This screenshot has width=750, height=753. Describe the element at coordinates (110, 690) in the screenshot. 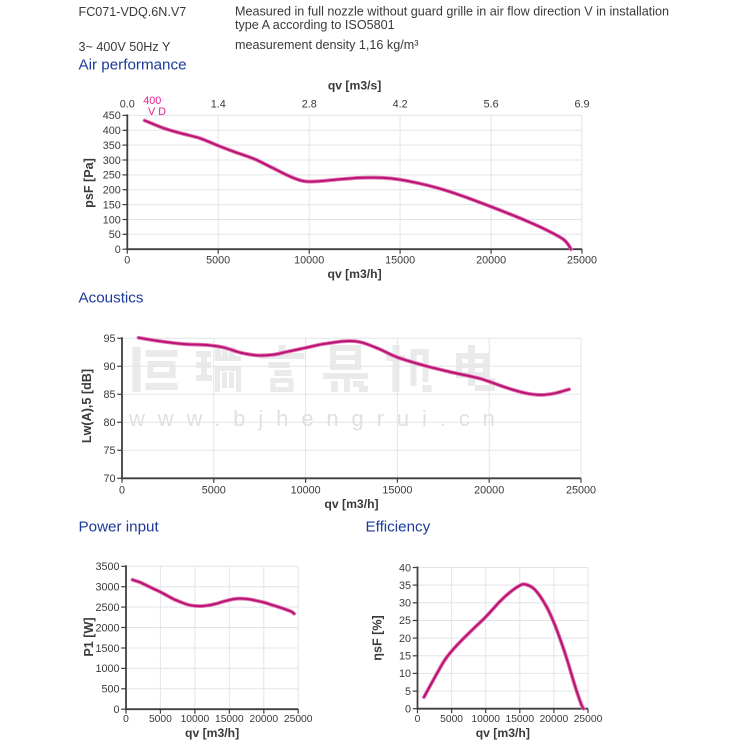

I see `svg-text: 500` at that location.